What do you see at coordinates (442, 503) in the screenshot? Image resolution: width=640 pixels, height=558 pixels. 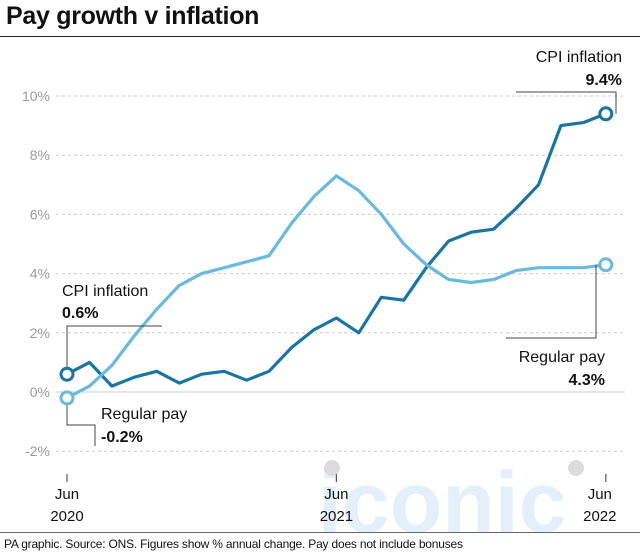 I see `watermark-text: iconic` at bounding box center [442, 503].